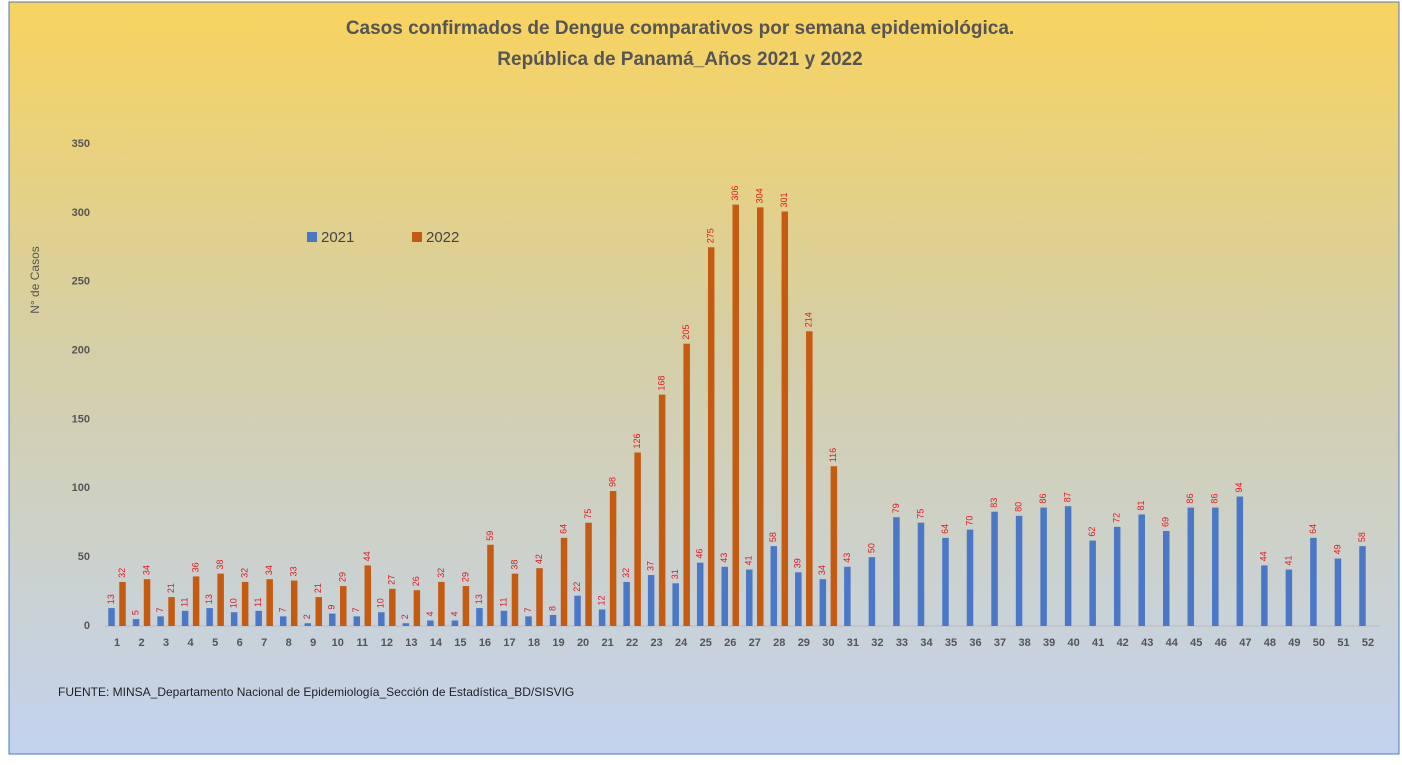  What do you see at coordinates (706, 643) in the screenshot?
I see `x-tick-label: 25` at bounding box center [706, 643].